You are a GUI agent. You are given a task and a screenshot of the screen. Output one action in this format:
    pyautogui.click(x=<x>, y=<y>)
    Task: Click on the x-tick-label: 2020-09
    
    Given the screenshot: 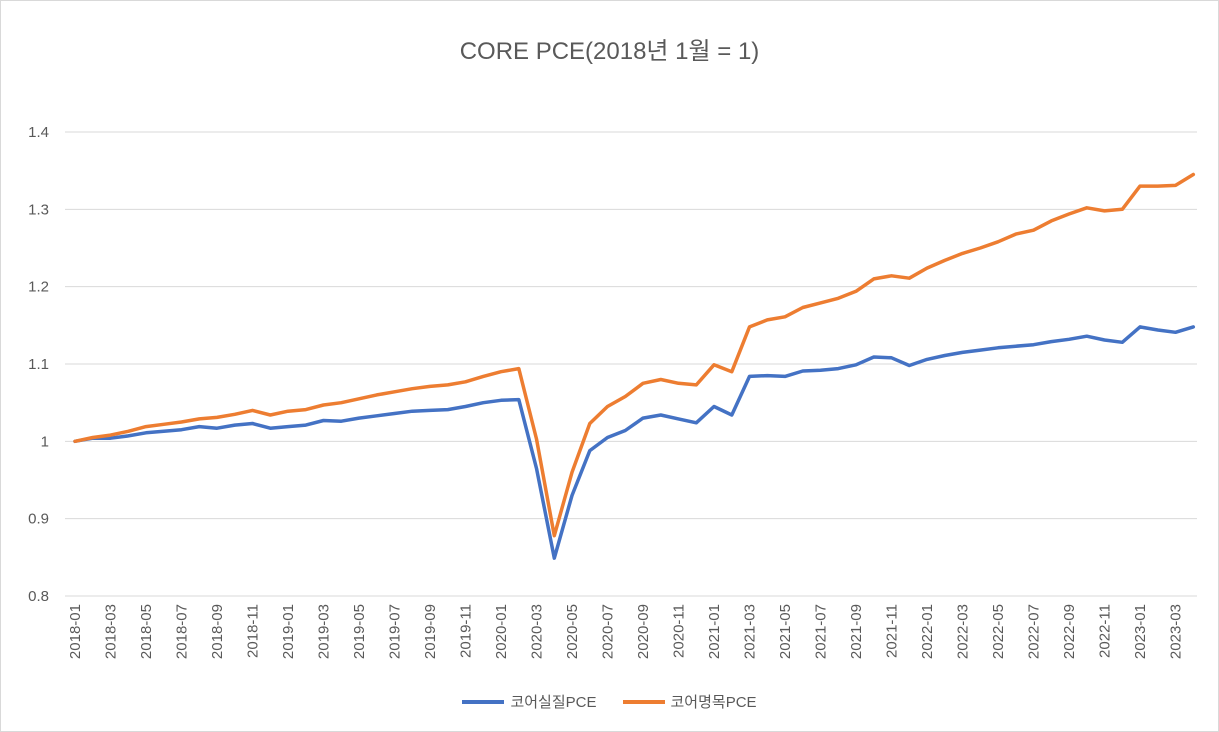 What is the action you would take?
    pyautogui.click(x=643, y=631)
    